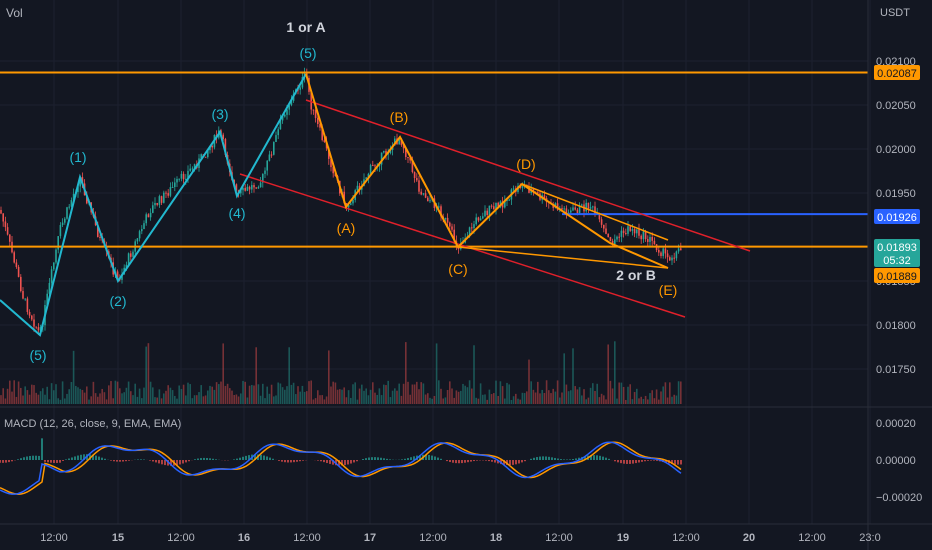  I want to click on corrective-wave-label: (C), so click(457, 269).